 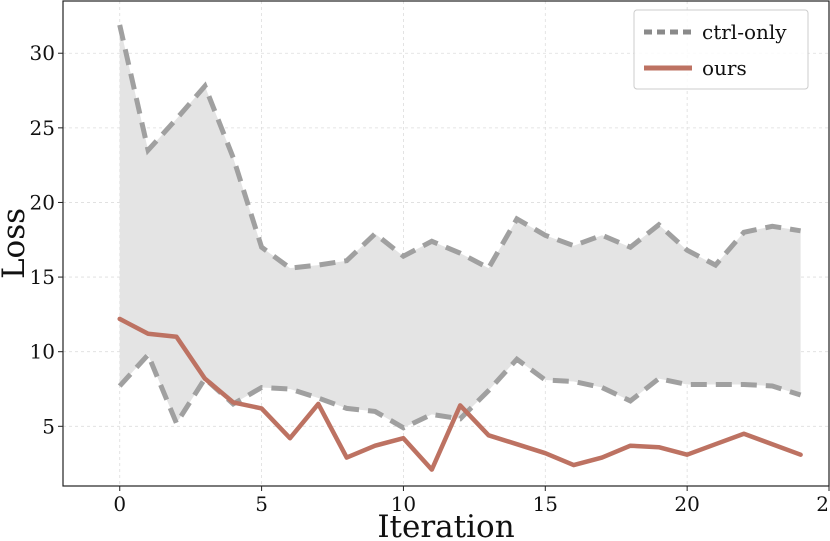 I want to click on x-tick-label: 25, so click(x=823, y=504).